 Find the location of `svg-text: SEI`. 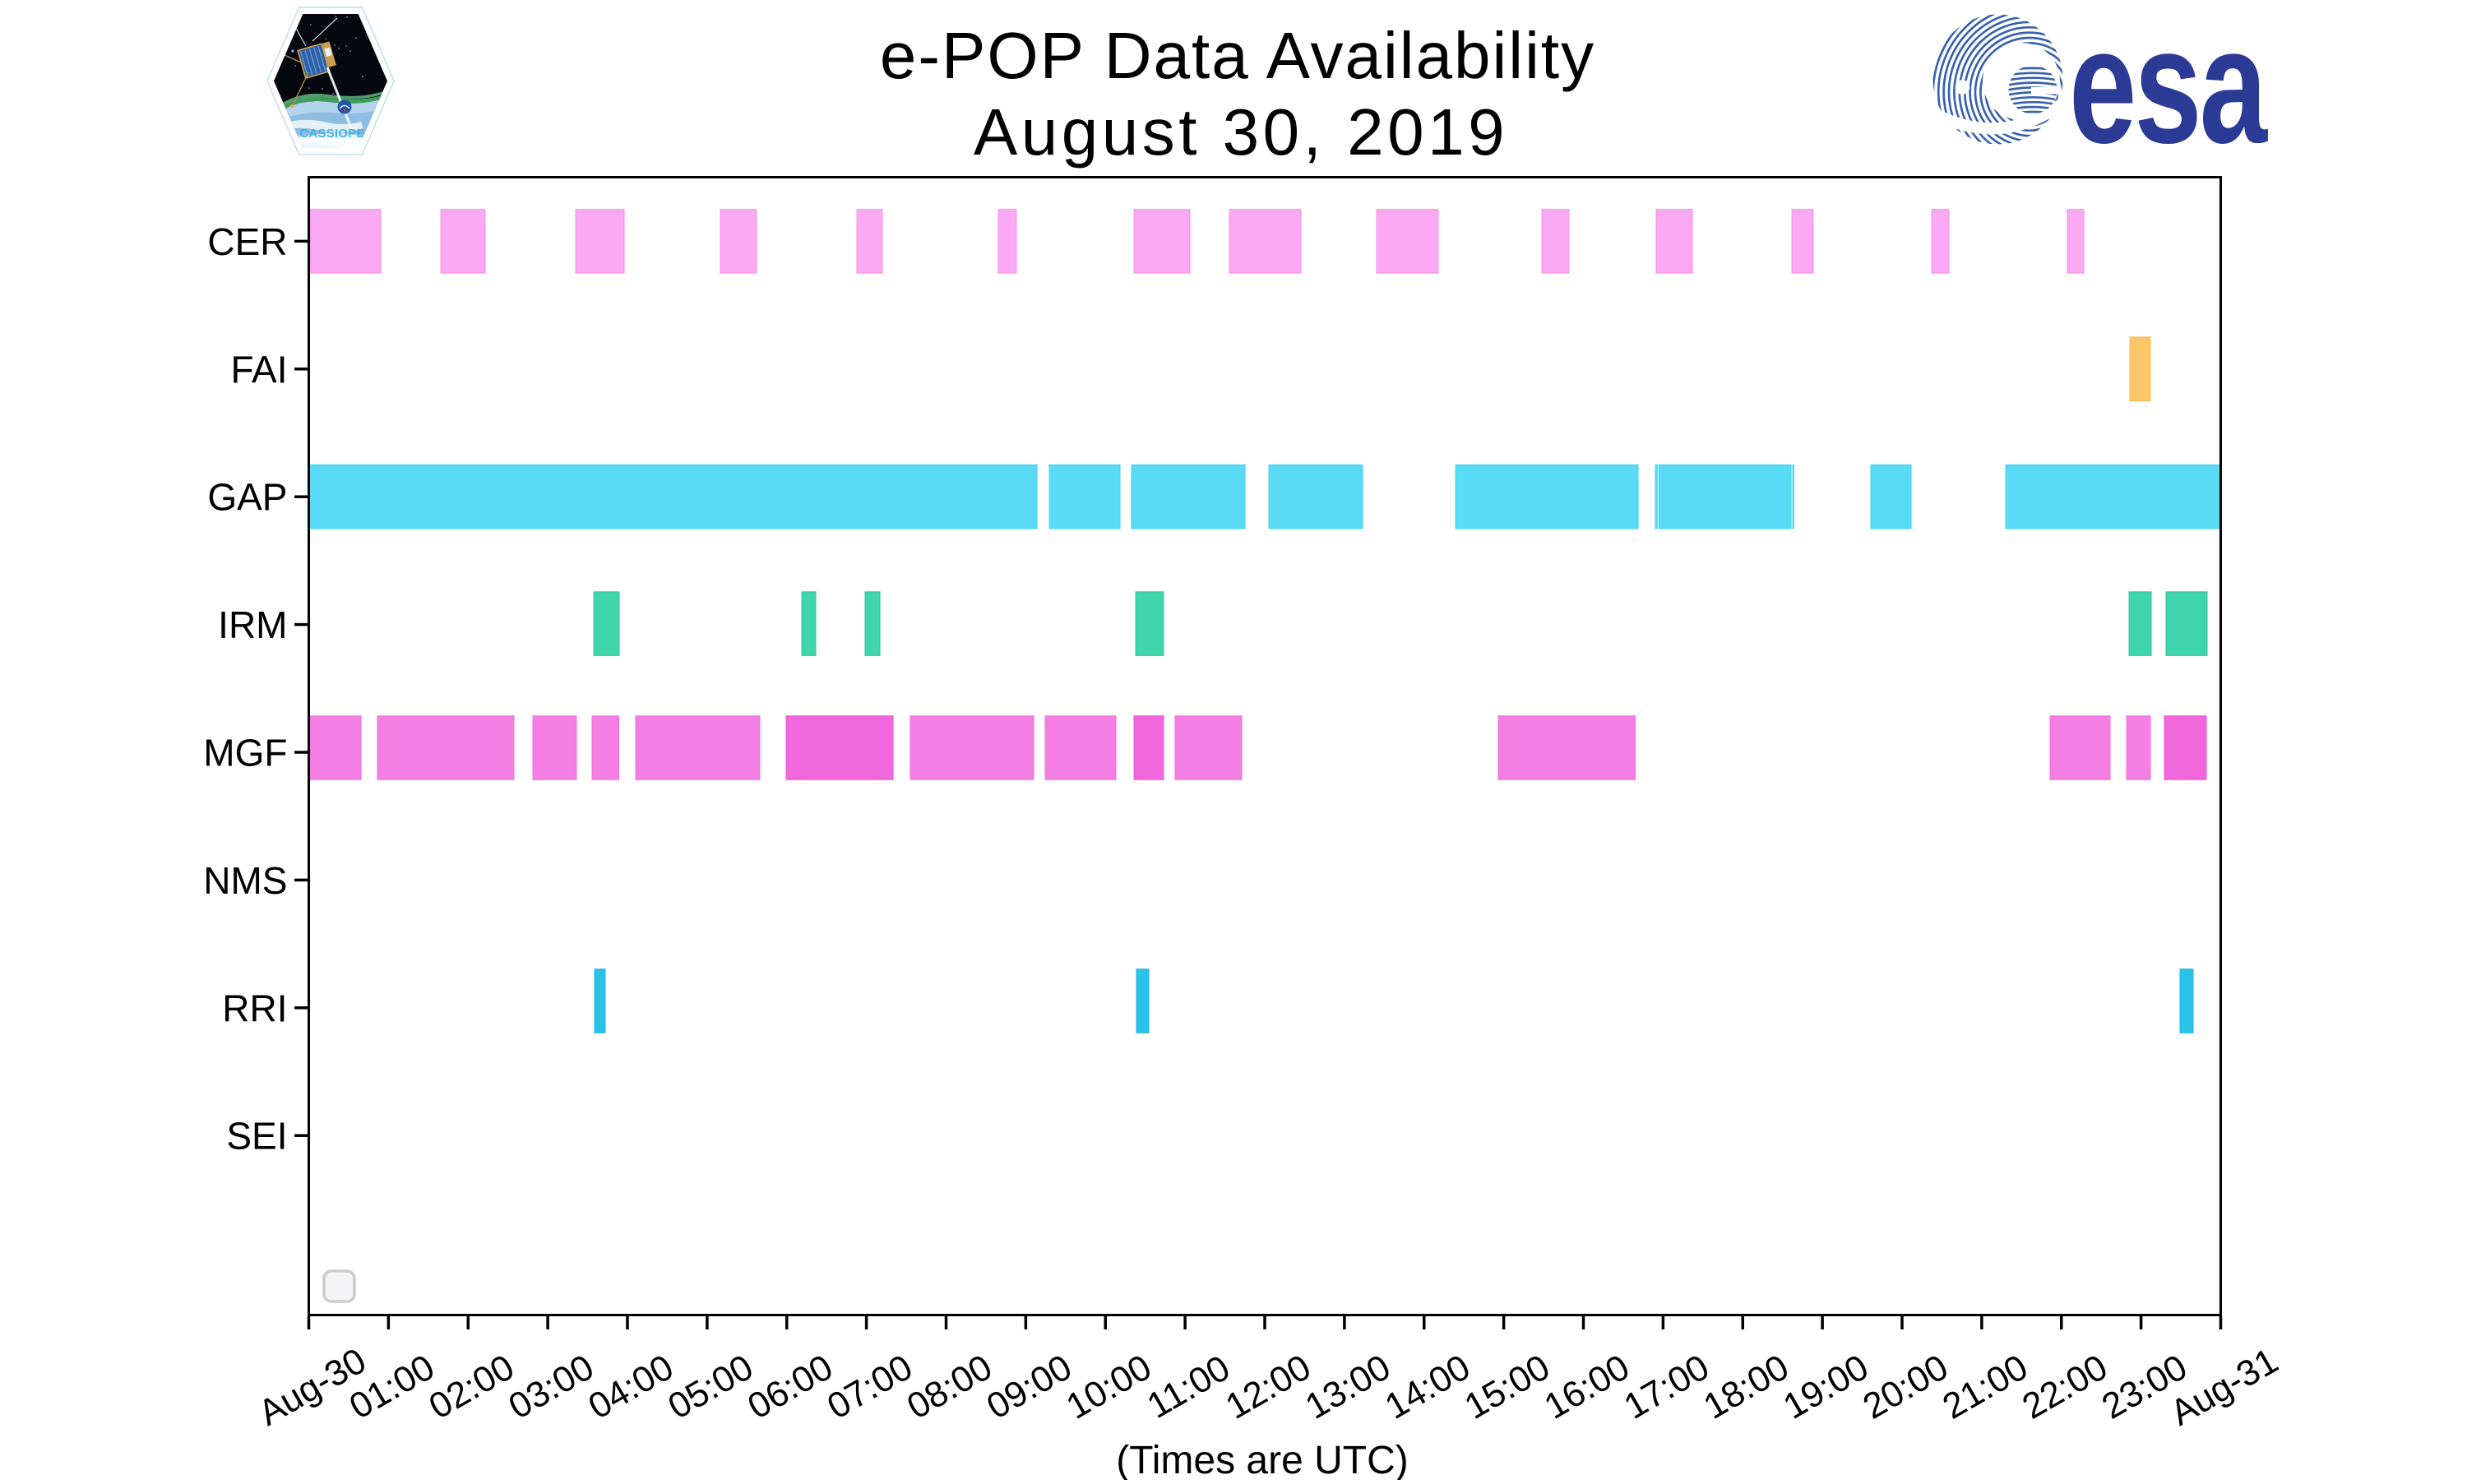

svg-text: SEI is located at coordinates (257, 1137).